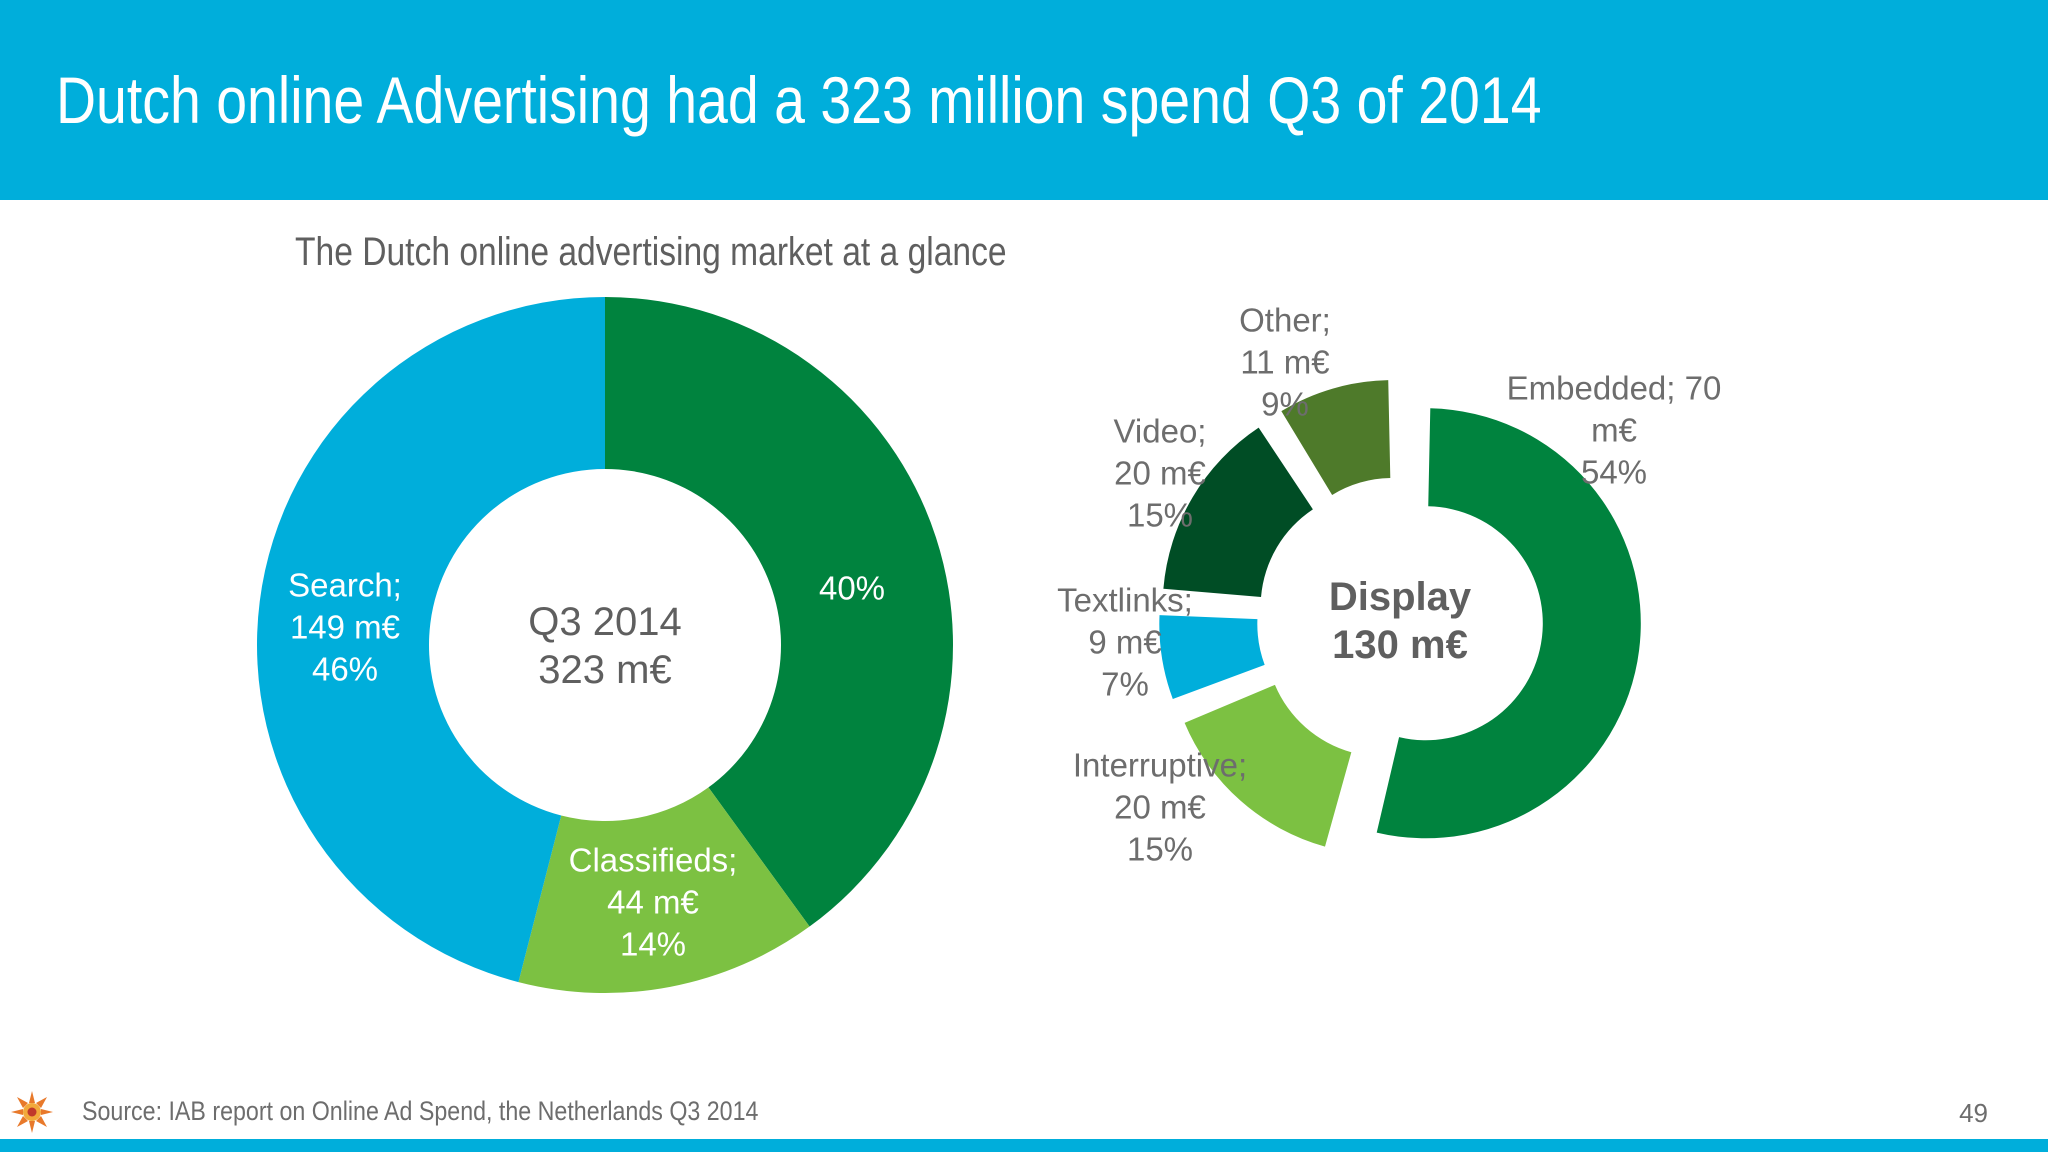 The height and width of the screenshot is (1152, 2048). I want to click on label-classifieds: Classifieds; 44 m€ 14%, so click(653, 902).